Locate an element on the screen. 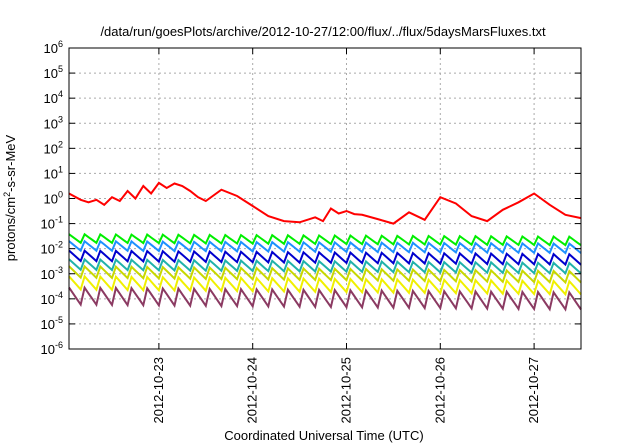 Image resolution: width=640 pixels, height=448 pixels. y-axis-label-prefix: protons/cm is located at coordinates (10, 229).